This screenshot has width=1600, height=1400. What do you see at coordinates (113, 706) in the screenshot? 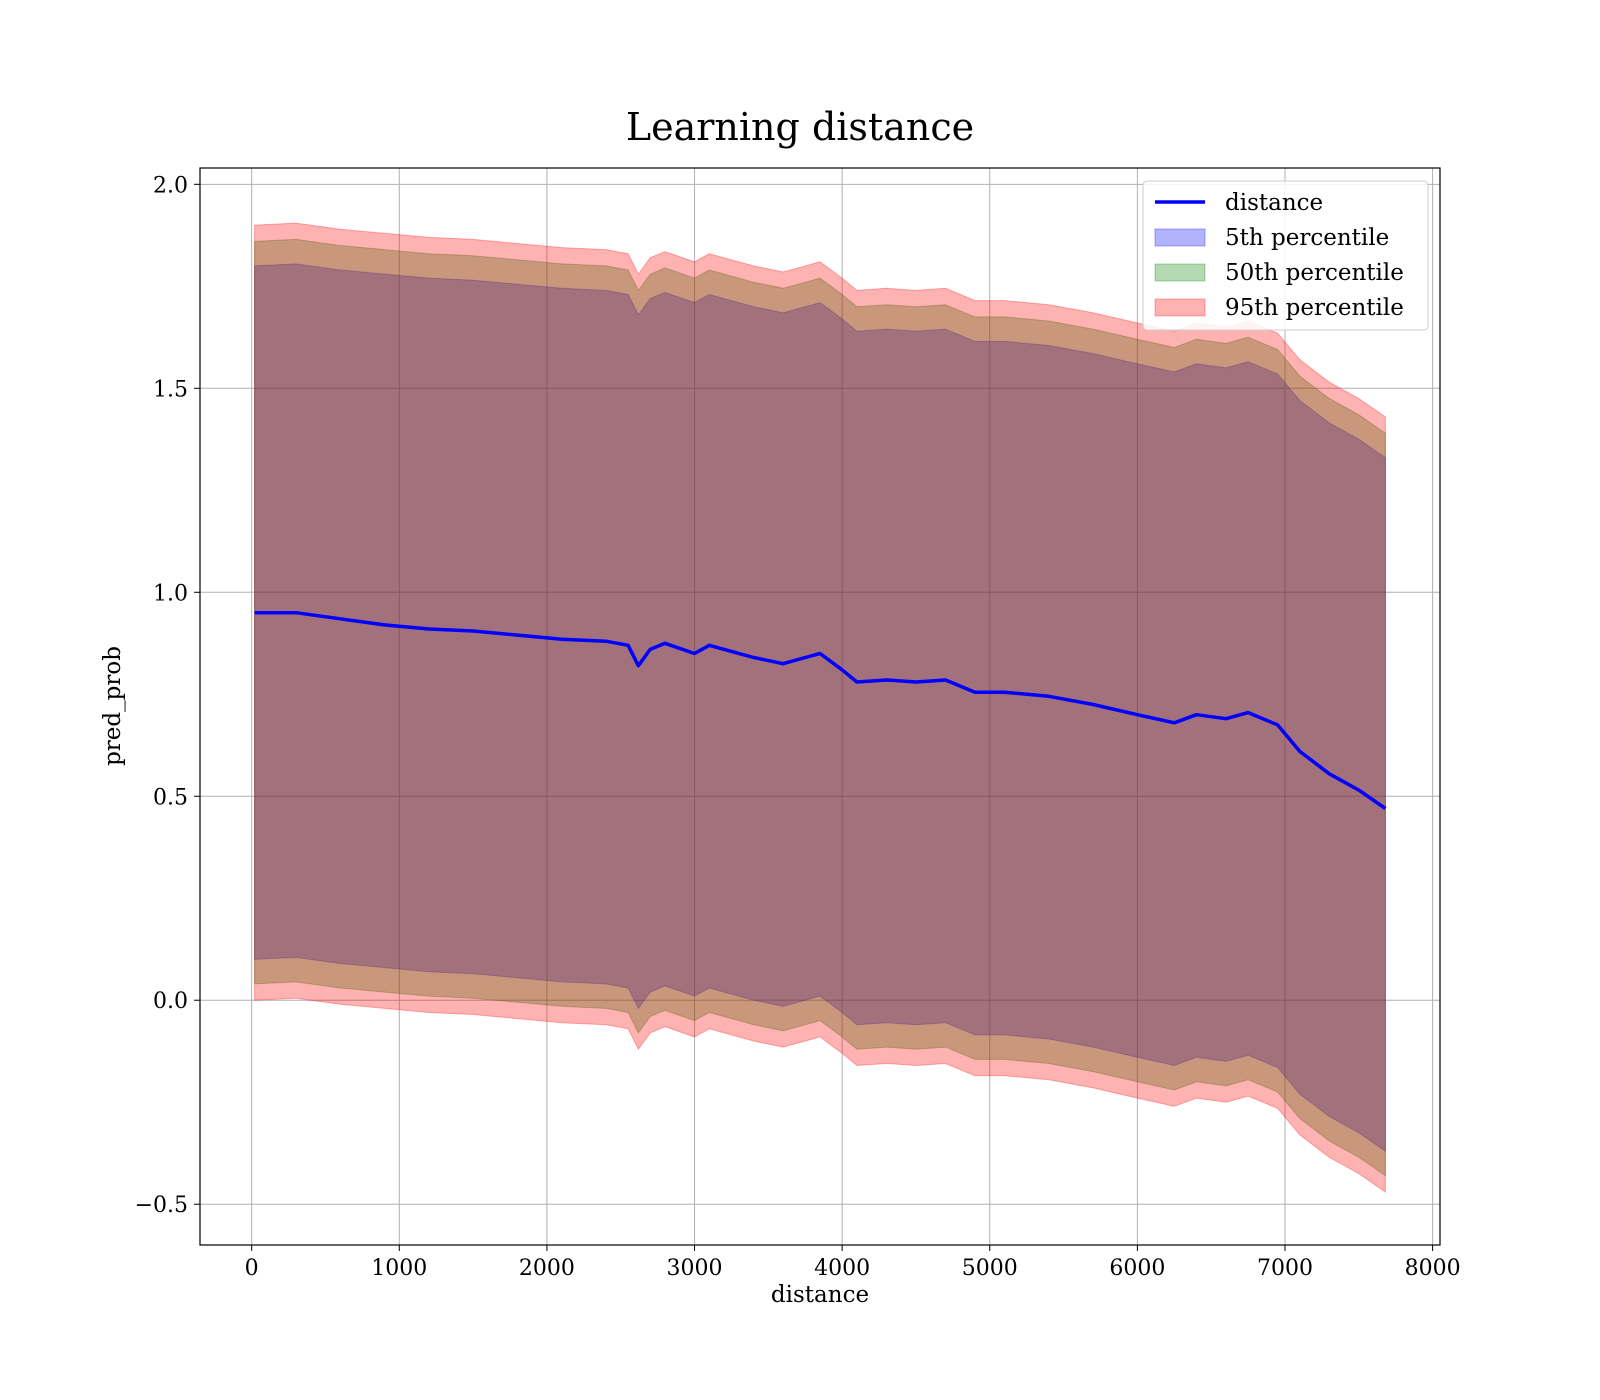
I see `y-axis-label: pred_prob` at bounding box center [113, 706].